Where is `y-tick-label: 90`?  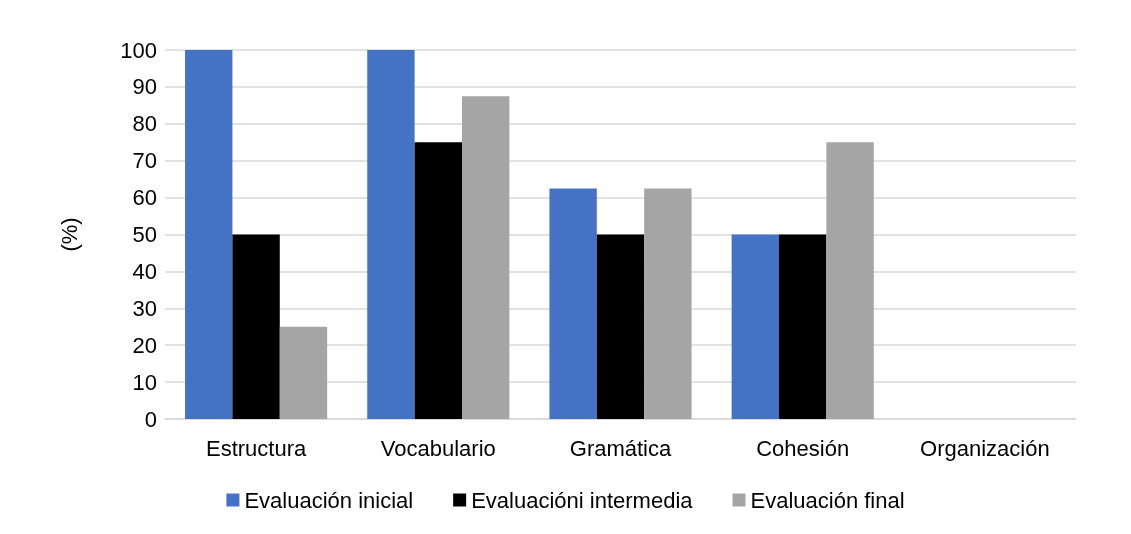
y-tick-label: 90 is located at coordinates (144, 87).